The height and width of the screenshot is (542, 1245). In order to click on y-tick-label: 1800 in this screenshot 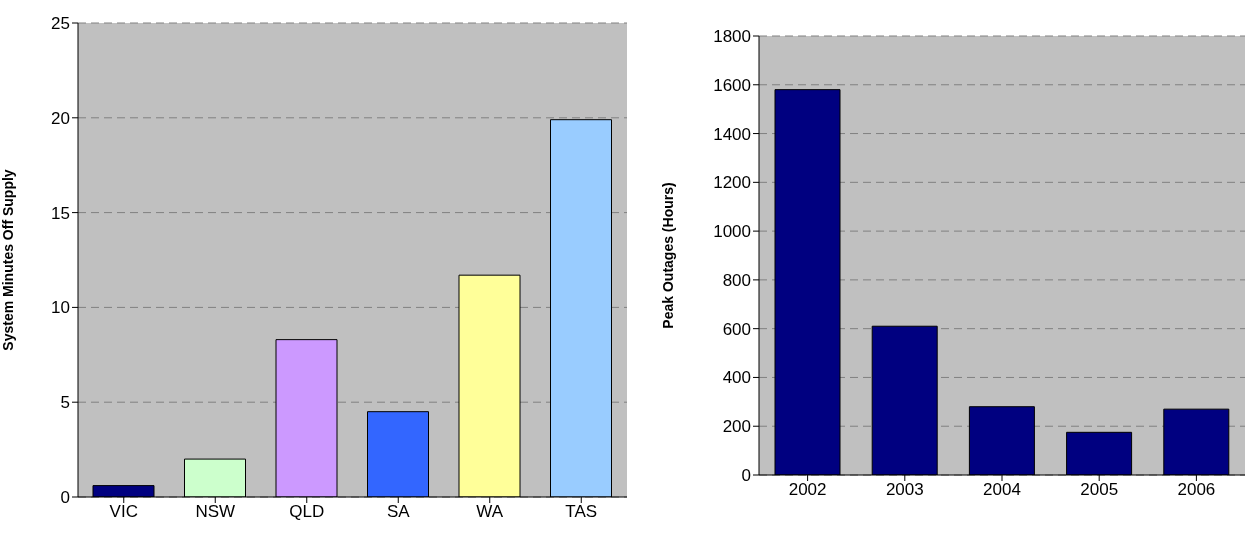, I will do `click(732, 37)`.